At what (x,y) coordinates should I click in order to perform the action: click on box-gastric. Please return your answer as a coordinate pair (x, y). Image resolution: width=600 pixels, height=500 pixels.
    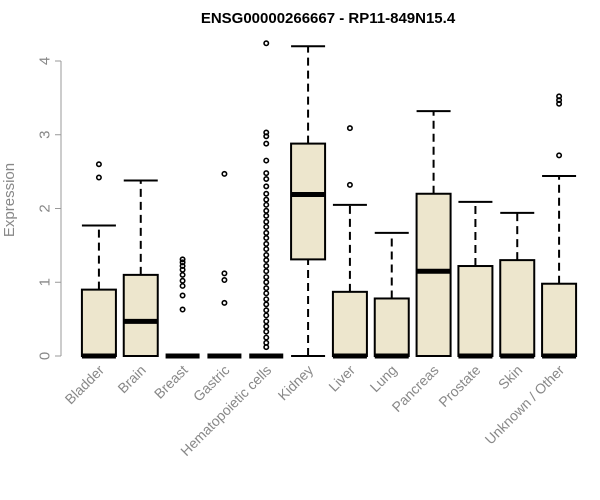
    Looking at the image, I should click on (224, 264).